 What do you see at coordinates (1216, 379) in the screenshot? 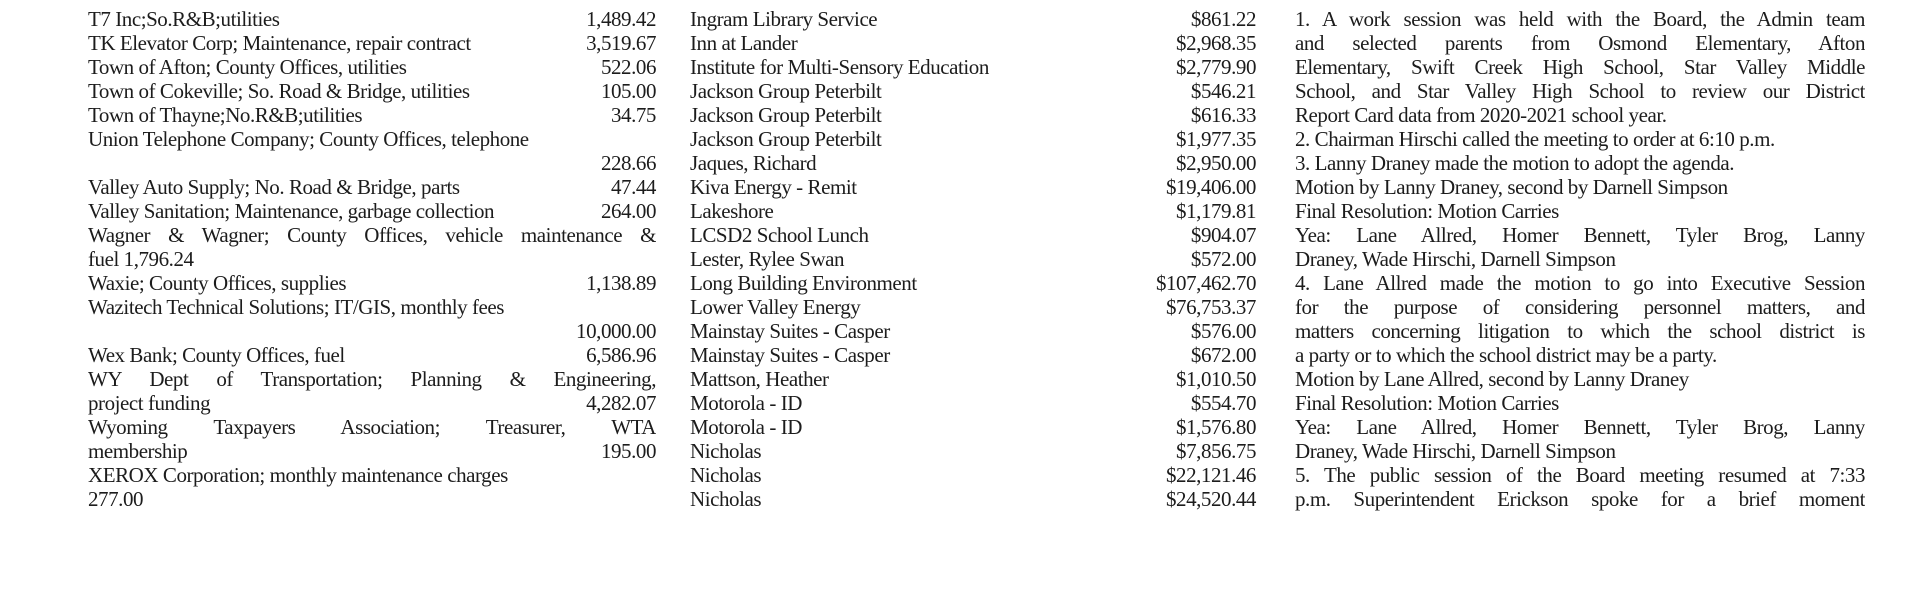
I see `entry-amount: $1,010.50` at bounding box center [1216, 379].